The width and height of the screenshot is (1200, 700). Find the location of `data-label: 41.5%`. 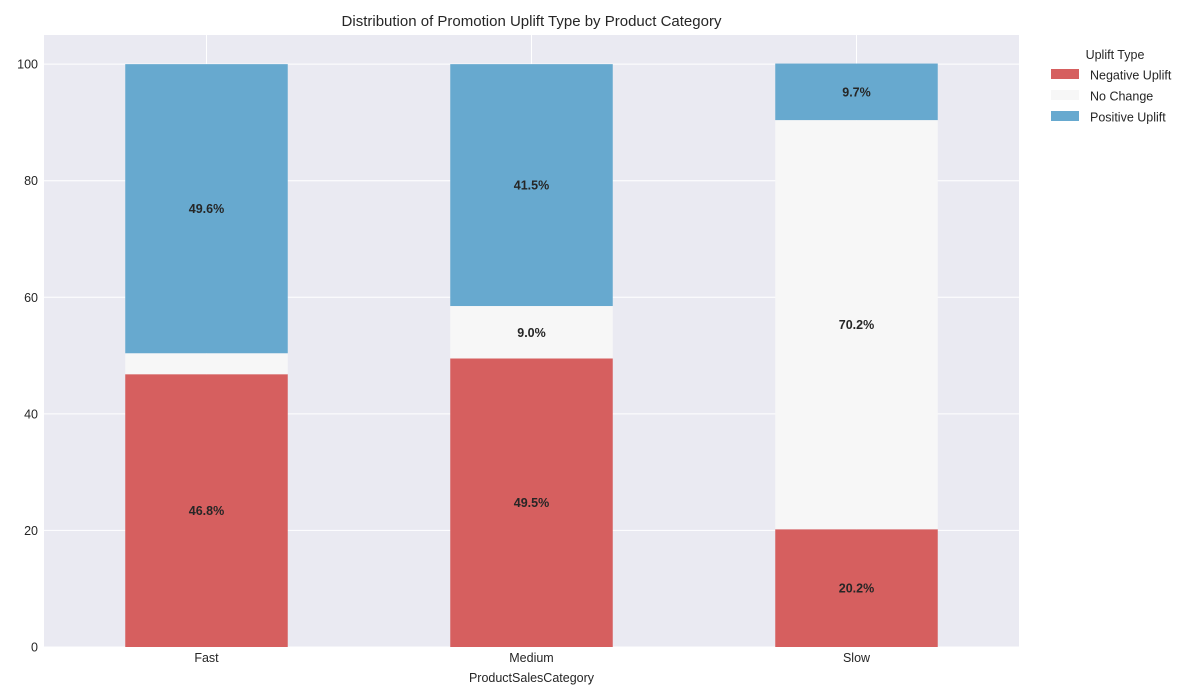

data-label: 41.5% is located at coordinates (531, 186).